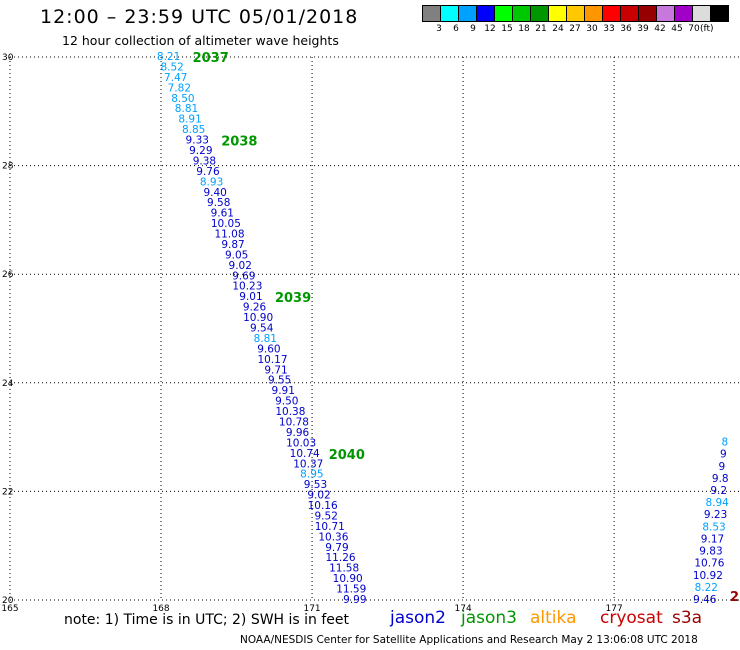 Image resolution: width=740 pixels, height=650 pixels. Describe the element at coordinates (175, 78) in the screenshot. I see `swh-value-label: 7.47` at that location.